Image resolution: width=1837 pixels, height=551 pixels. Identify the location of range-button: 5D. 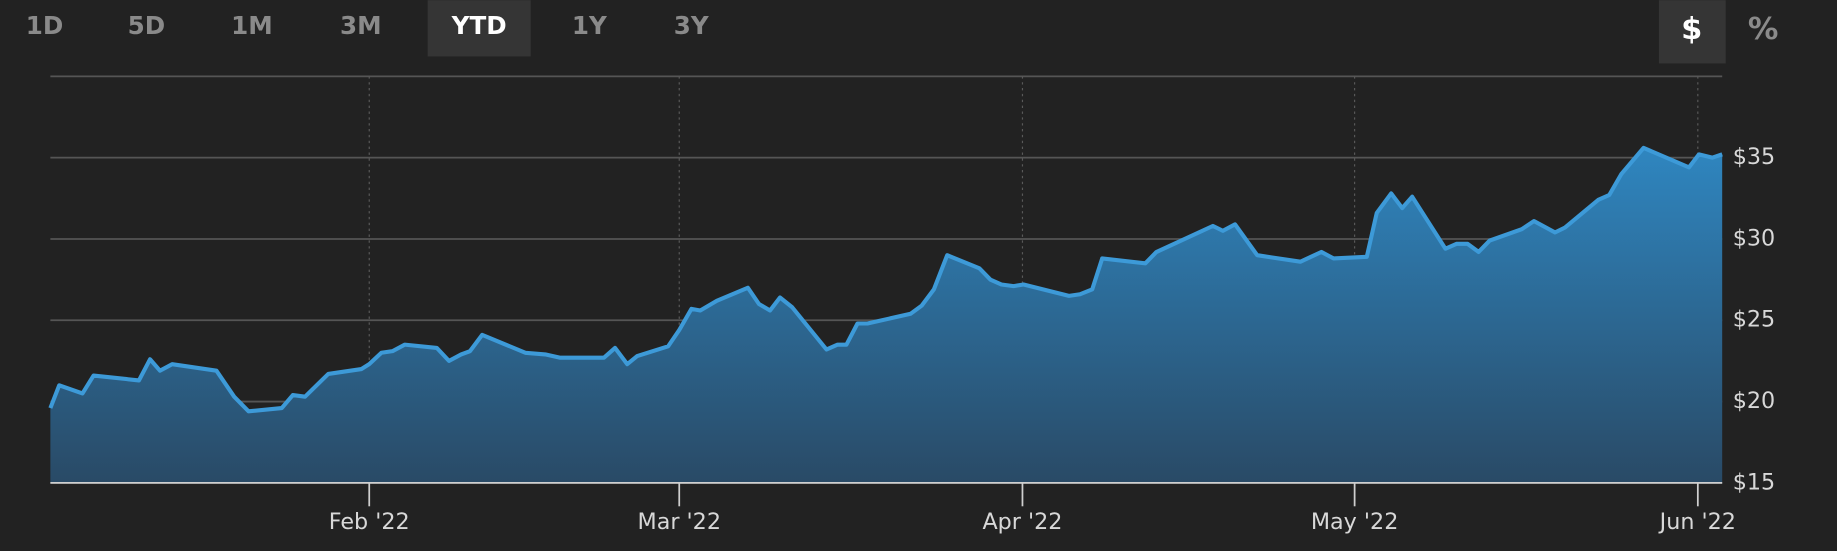
(147, 25).